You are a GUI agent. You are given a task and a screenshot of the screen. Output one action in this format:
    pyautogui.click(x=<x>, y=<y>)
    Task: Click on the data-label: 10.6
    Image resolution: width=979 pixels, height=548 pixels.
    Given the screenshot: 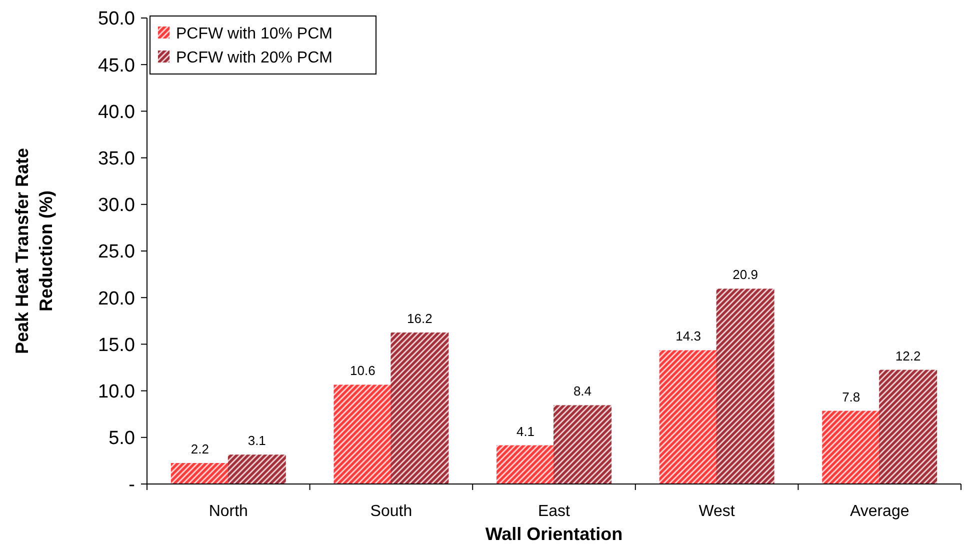 What is the action you would take?
    pyautogui.click(x=363, y=370)
    